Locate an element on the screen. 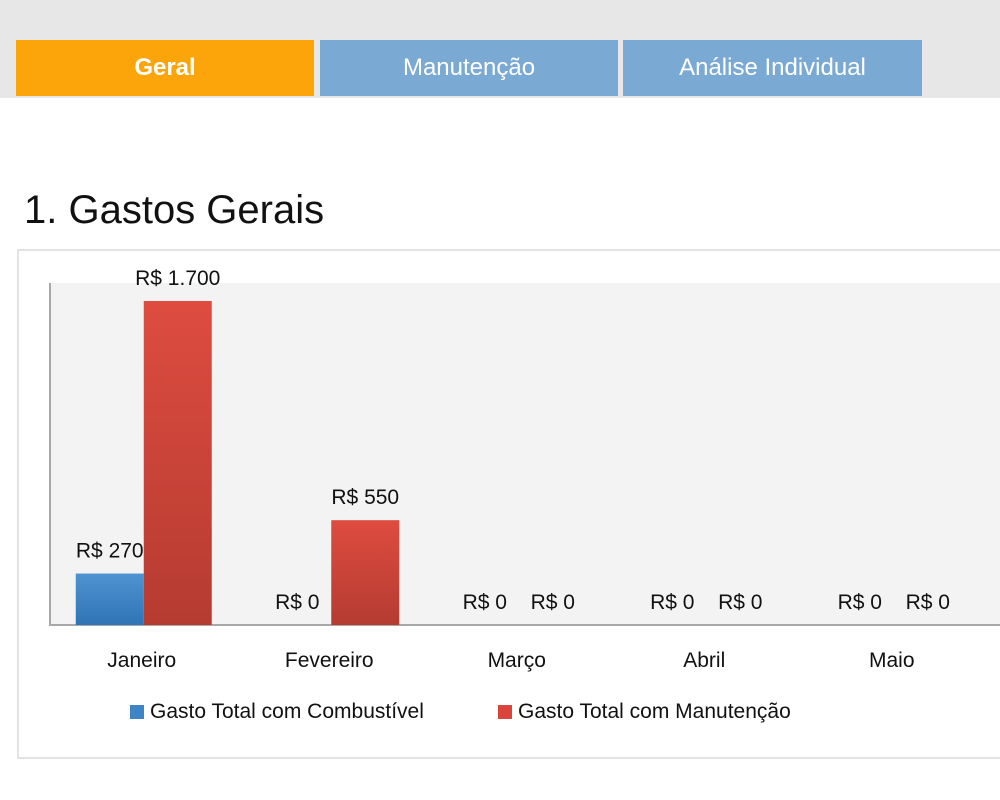 The width and height of the screenshot is (1000, 800). legend-swatch-combustivel is located at coordinates (137, 712).